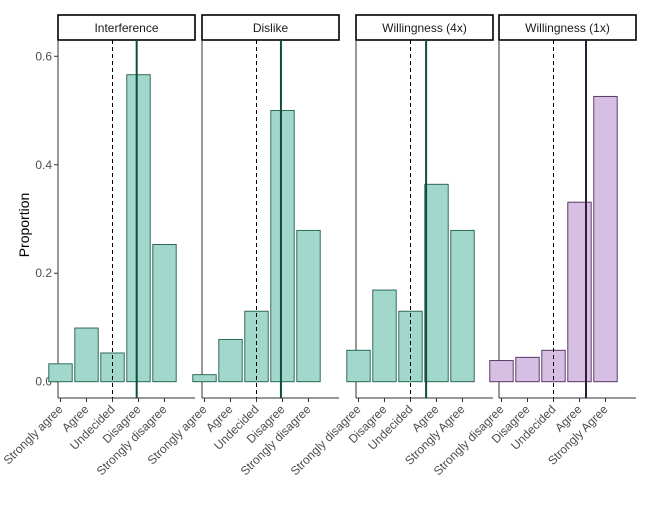  What do you see at coordinates (43, 165) in the screenshot?
I see `y-tick-label: 0.4` at bounding box center [43, 165].